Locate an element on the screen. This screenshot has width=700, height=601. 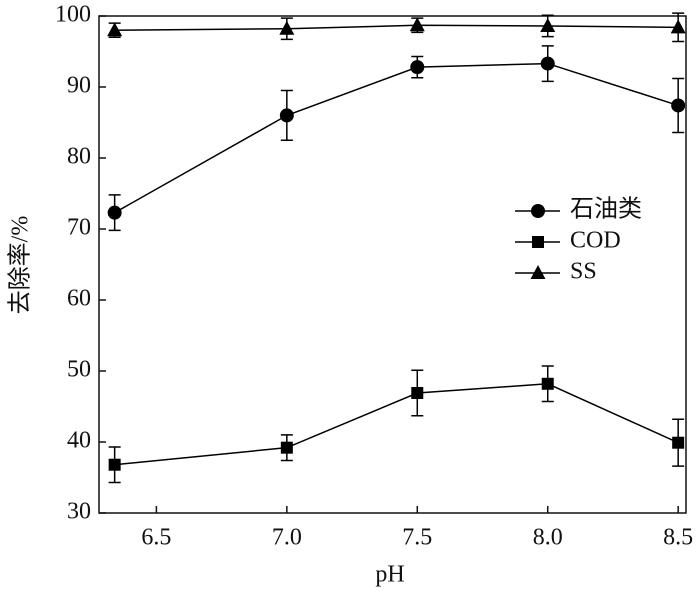
legend-label: SS is located at coordinates (583, 272).